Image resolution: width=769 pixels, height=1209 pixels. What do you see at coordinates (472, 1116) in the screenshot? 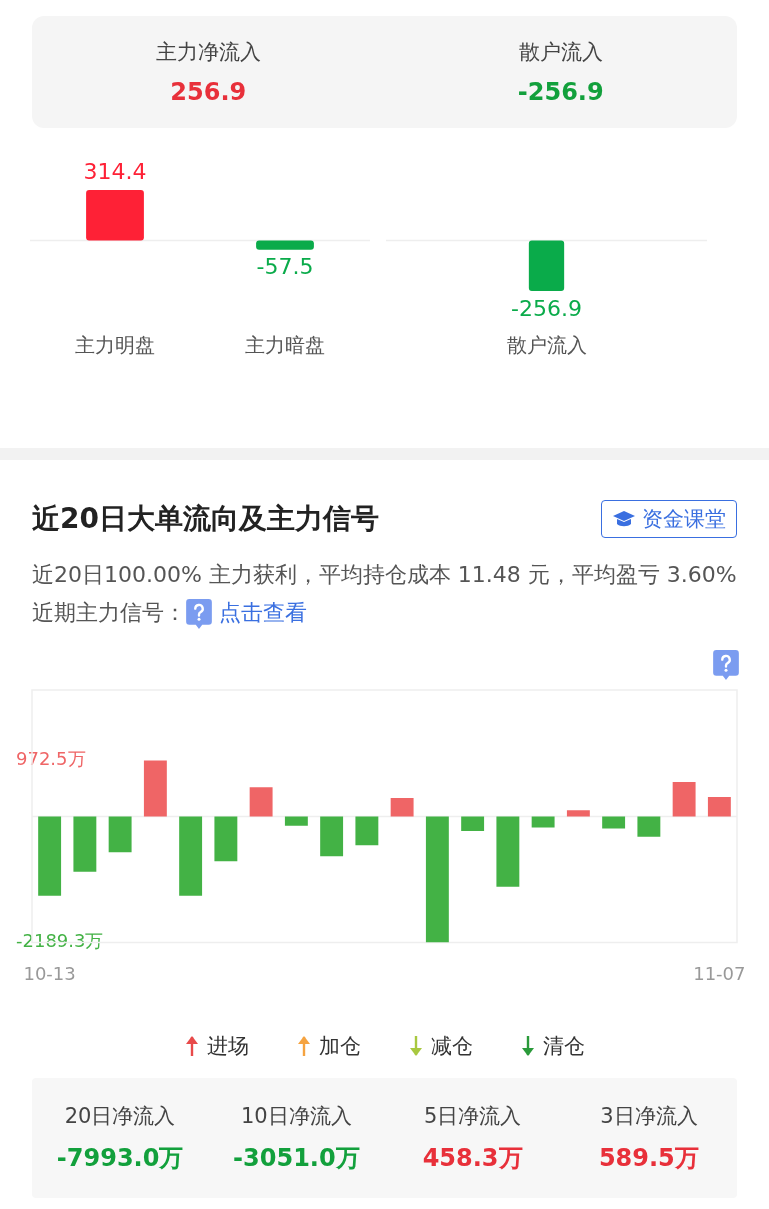
I see `category-label: 5日净流入` at bounding box center [472, 1116].